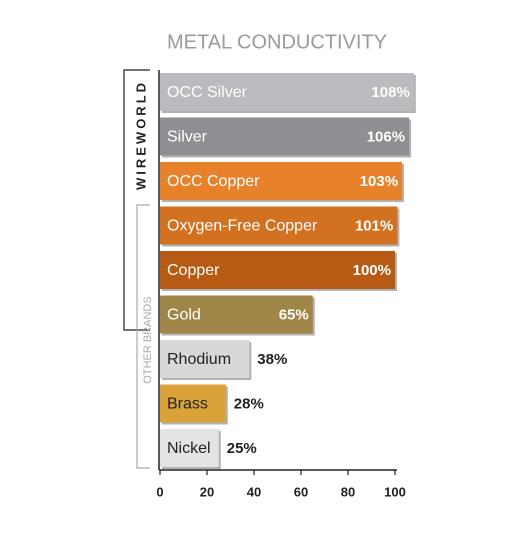 The height and width of the screenshot is (533, 532). I want to click on group-label: OTHER BRANDS, so click(148, 339).